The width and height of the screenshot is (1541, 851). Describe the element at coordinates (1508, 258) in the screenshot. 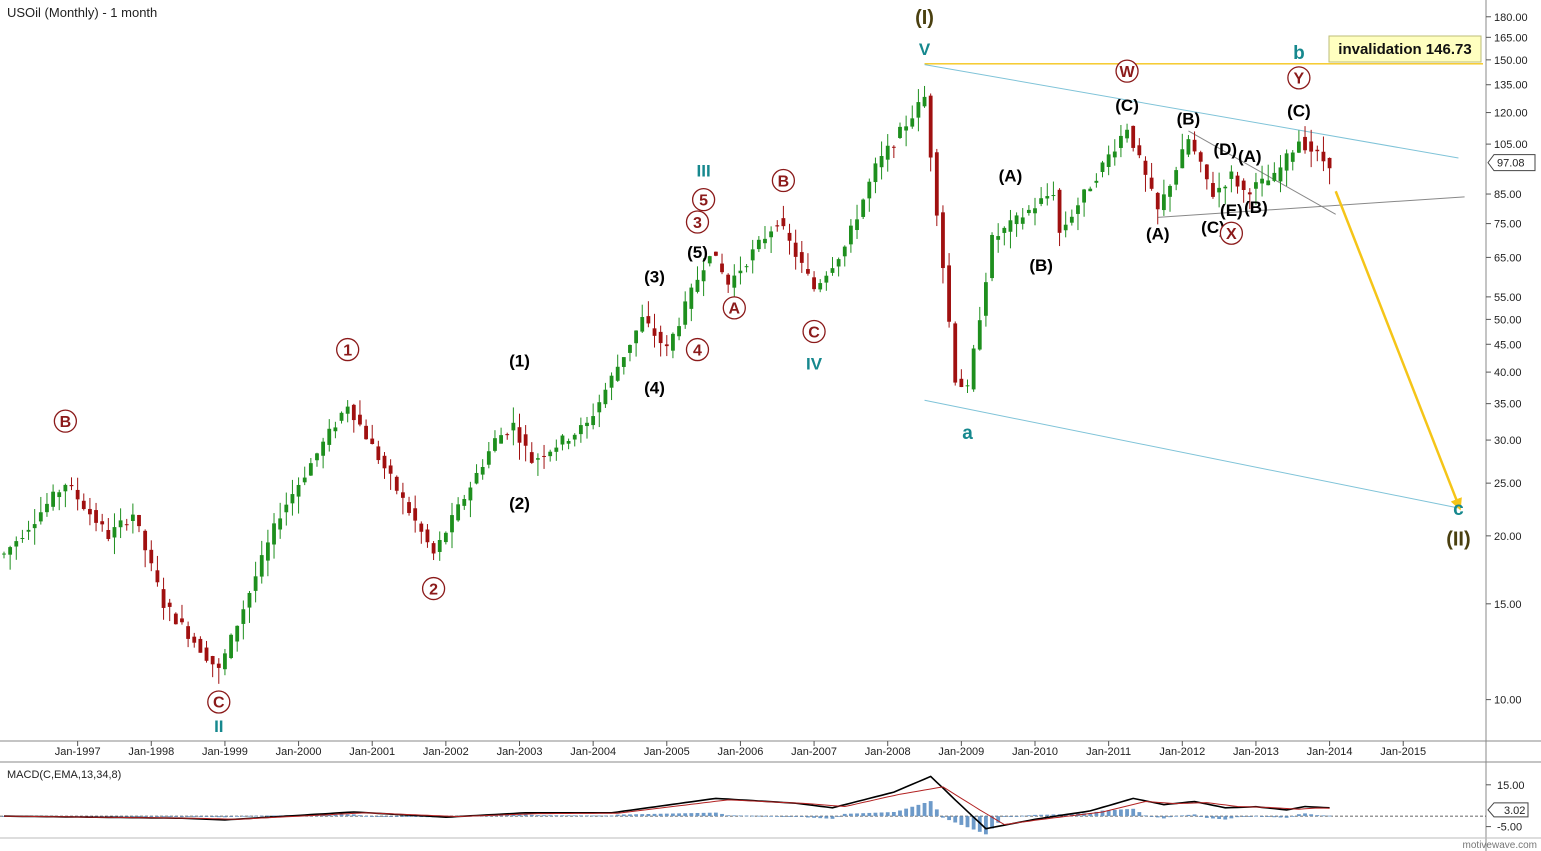

I see `price-tick-label: 65.00` at that location.